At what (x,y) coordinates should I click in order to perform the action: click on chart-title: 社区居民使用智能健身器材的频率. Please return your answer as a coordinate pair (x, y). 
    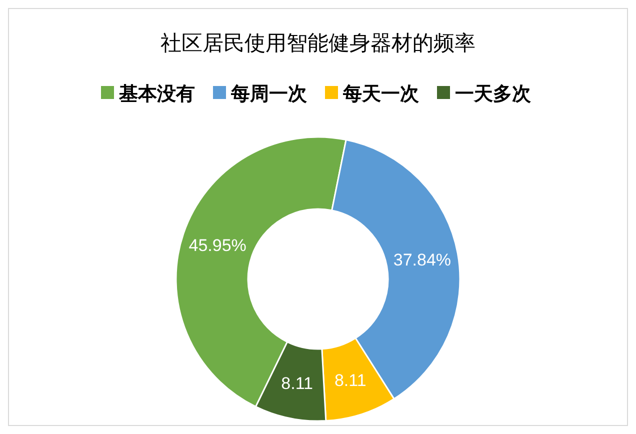
    Looking at the image, I should click on (318, 43).